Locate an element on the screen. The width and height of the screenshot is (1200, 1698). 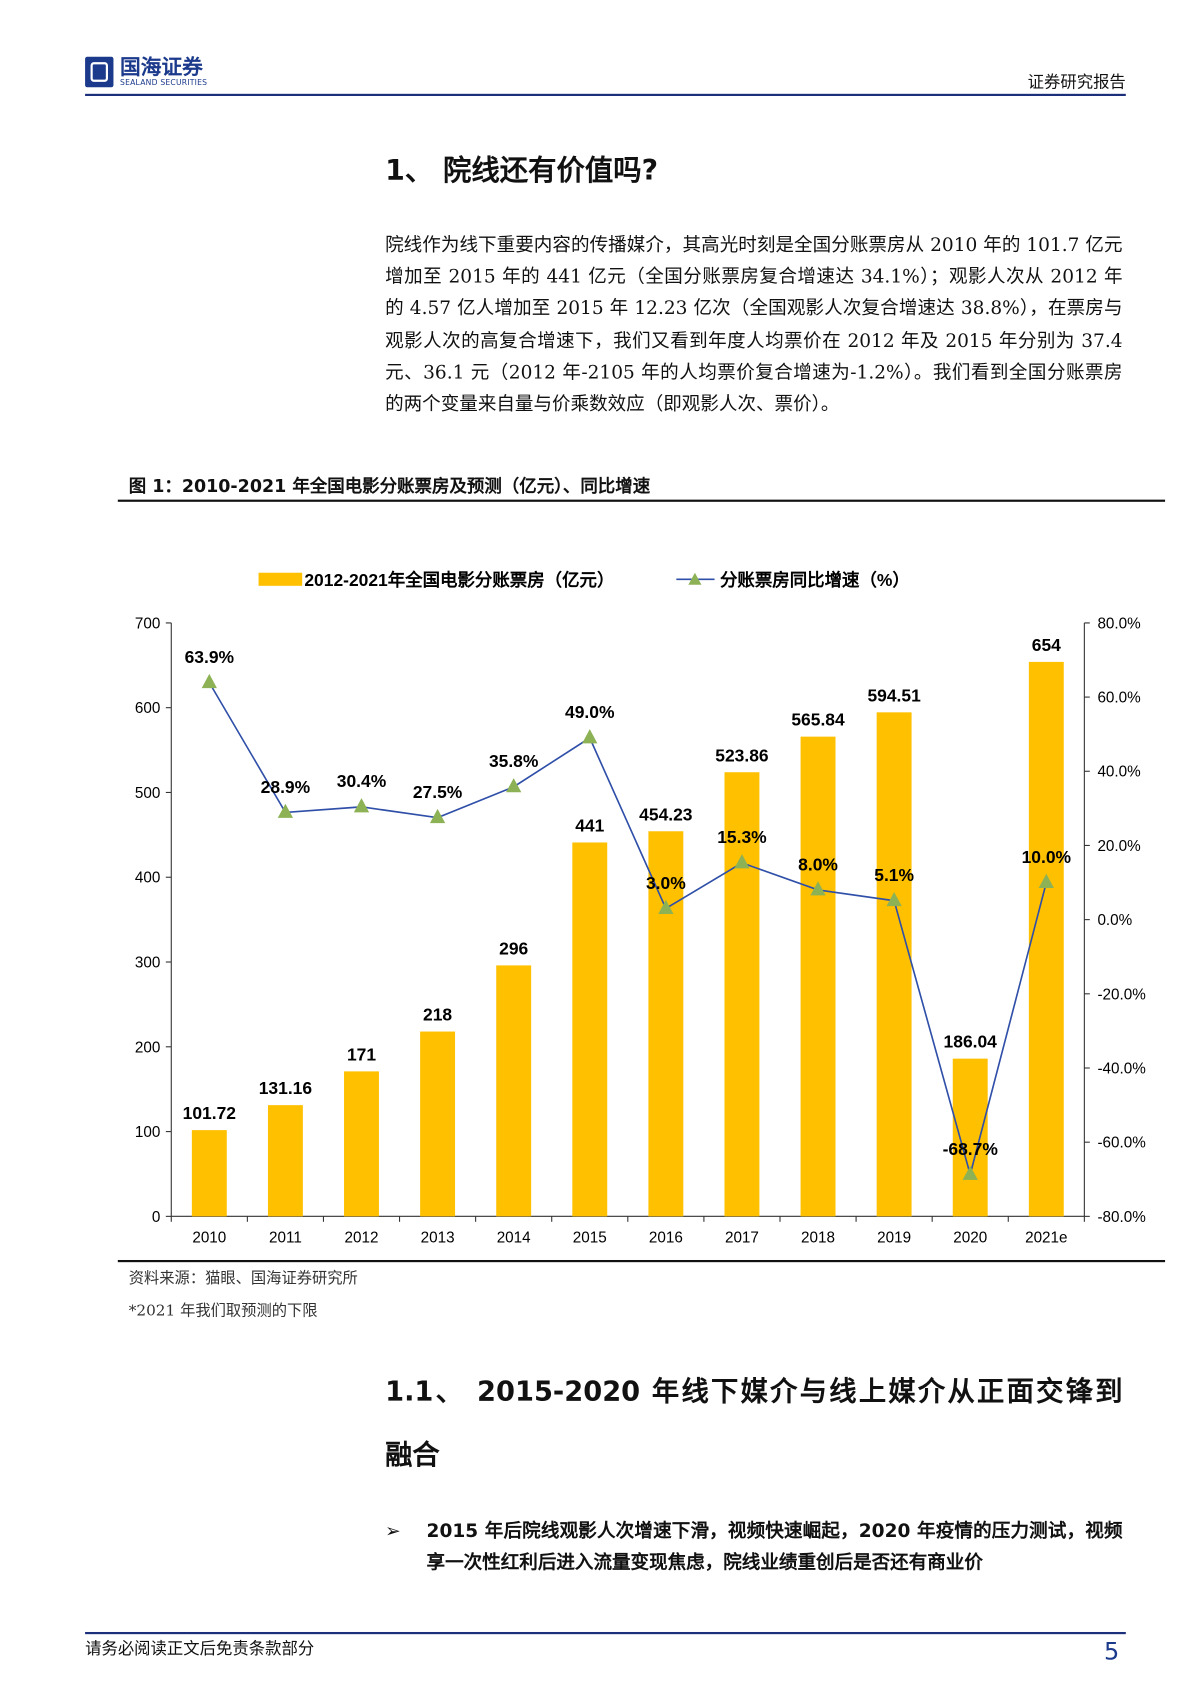
logo-mark-icon is located at coordinates (99, 72).